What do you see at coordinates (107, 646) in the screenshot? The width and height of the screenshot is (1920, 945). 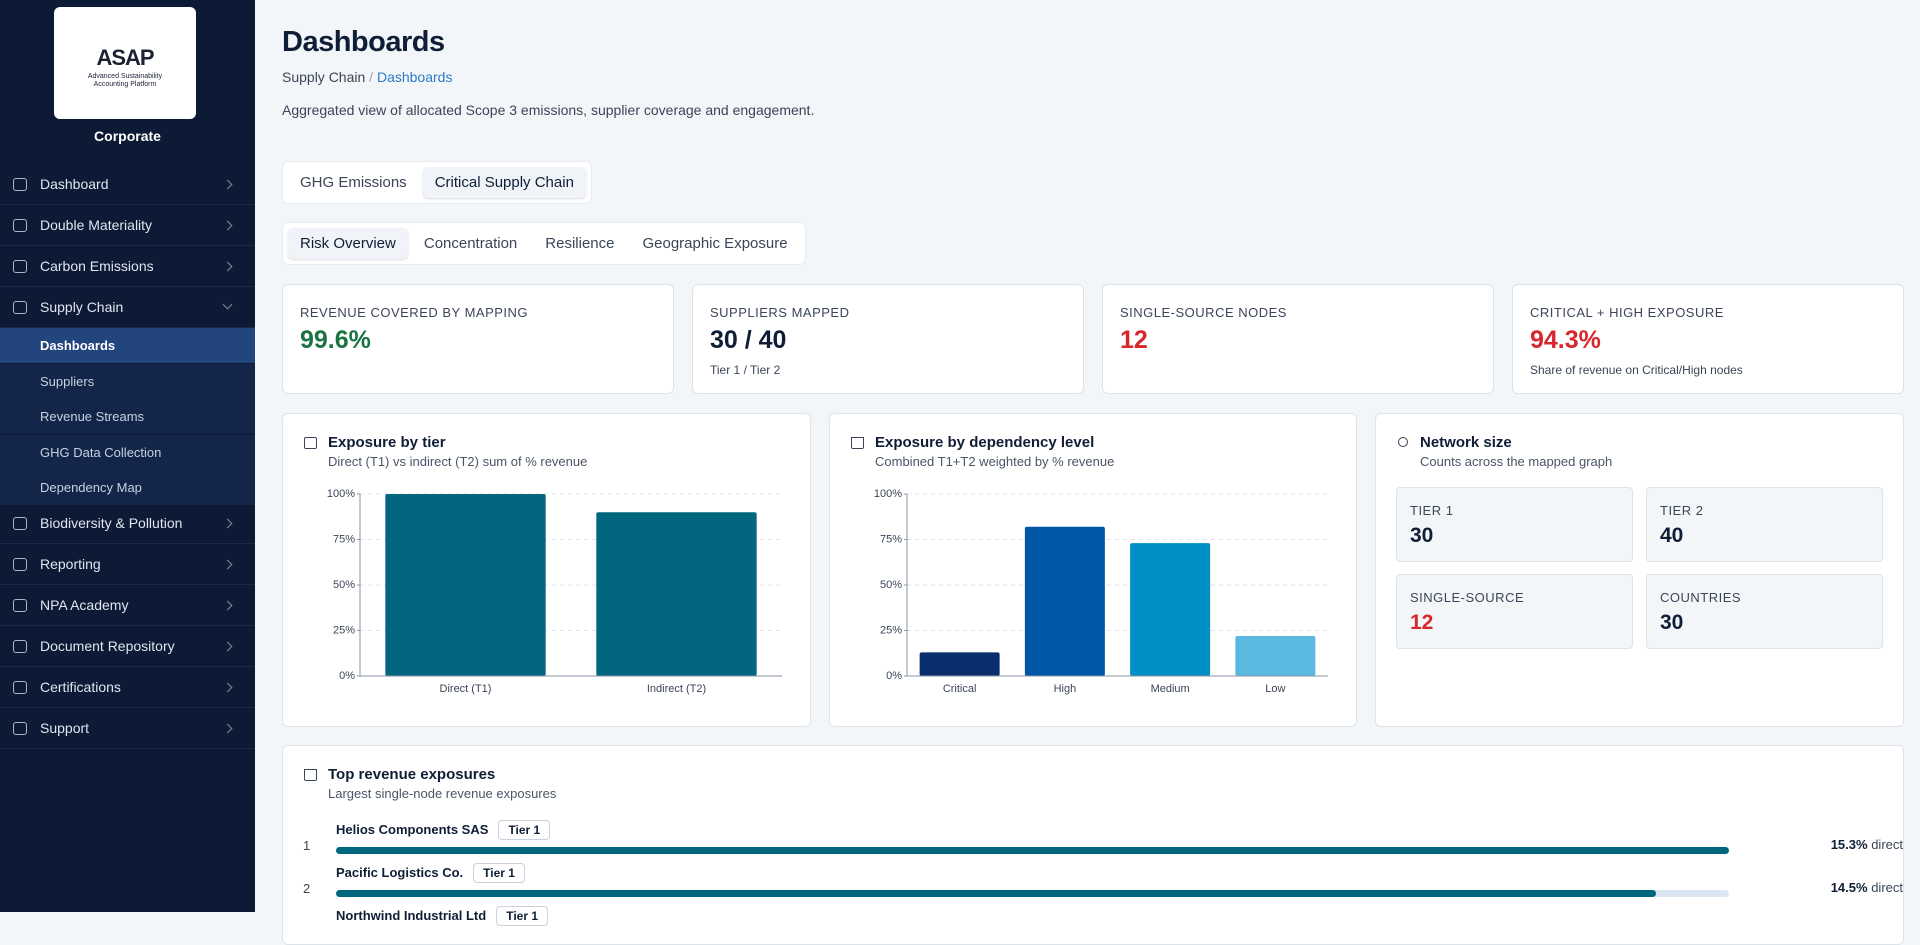 I see `nav-label: Document Repository` at bounding box center [107, 646].